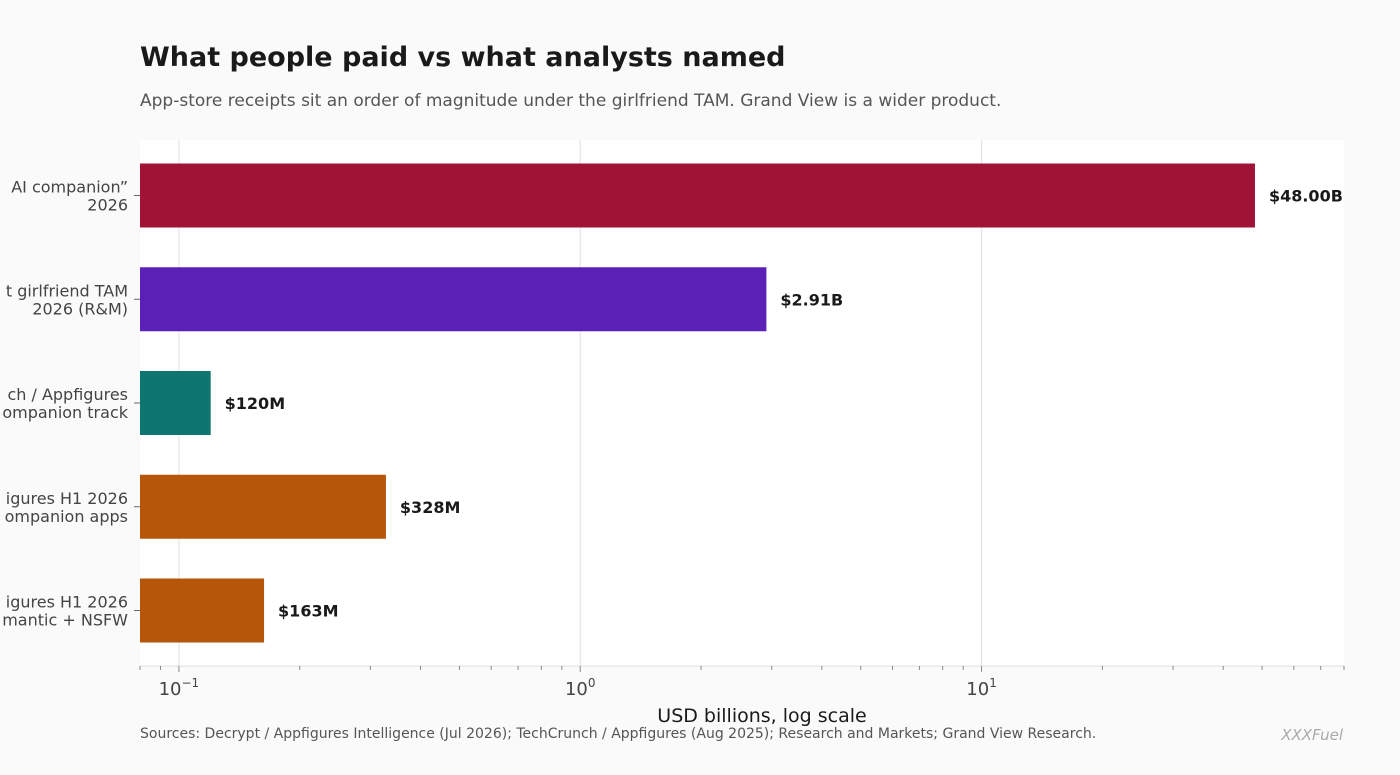  What do you see at coordinates (463, 57) in the screenshot?
I see `chart-title: What people paid vs what analysts named` at bounding box center [463, 57].